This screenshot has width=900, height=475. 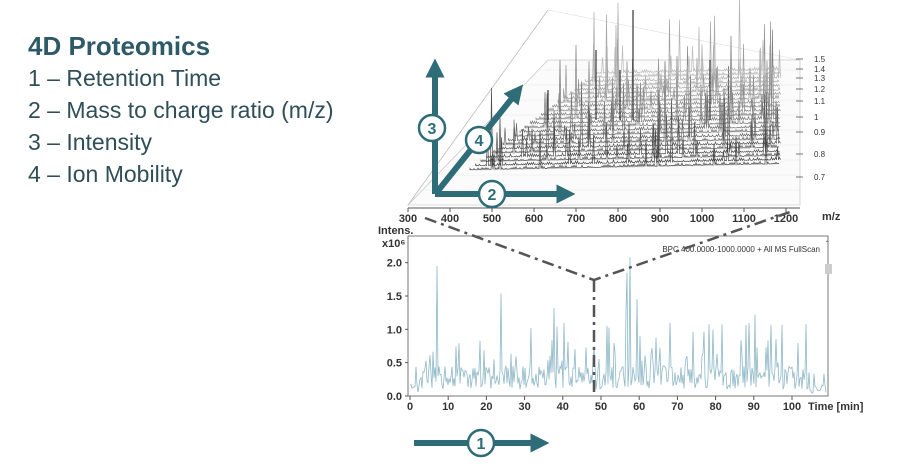 I want to click on marker-mz-label: 2, so click(x=492, y=195).